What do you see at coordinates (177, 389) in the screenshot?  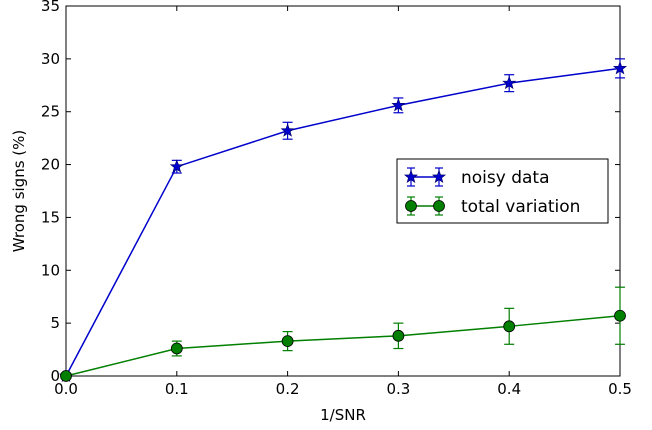 I see `x-tick-label: 0.1` at bounding box center [177, 389].